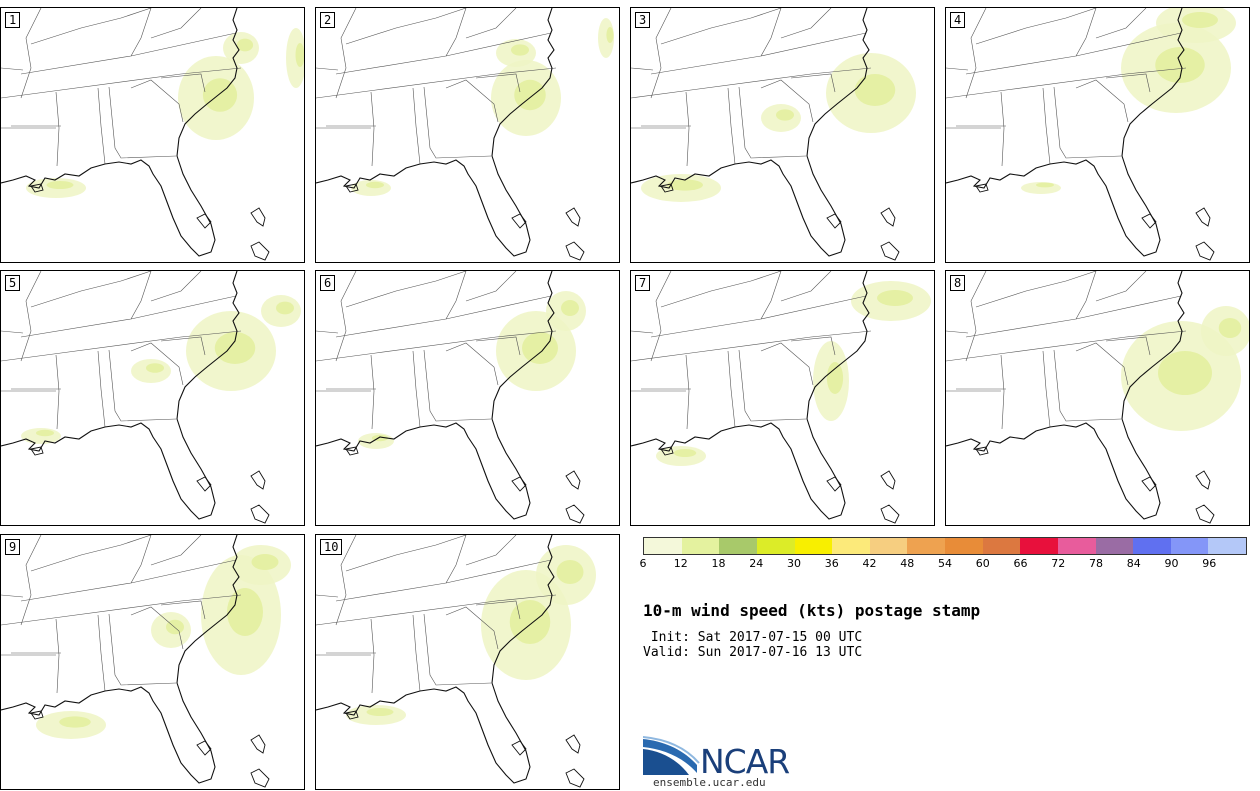 Image resolution: width=1260 pixels, height=791 pixels. Describe the element at coordinates (643, 20) in the screenshot. I see `panel-number: 3` at that location.